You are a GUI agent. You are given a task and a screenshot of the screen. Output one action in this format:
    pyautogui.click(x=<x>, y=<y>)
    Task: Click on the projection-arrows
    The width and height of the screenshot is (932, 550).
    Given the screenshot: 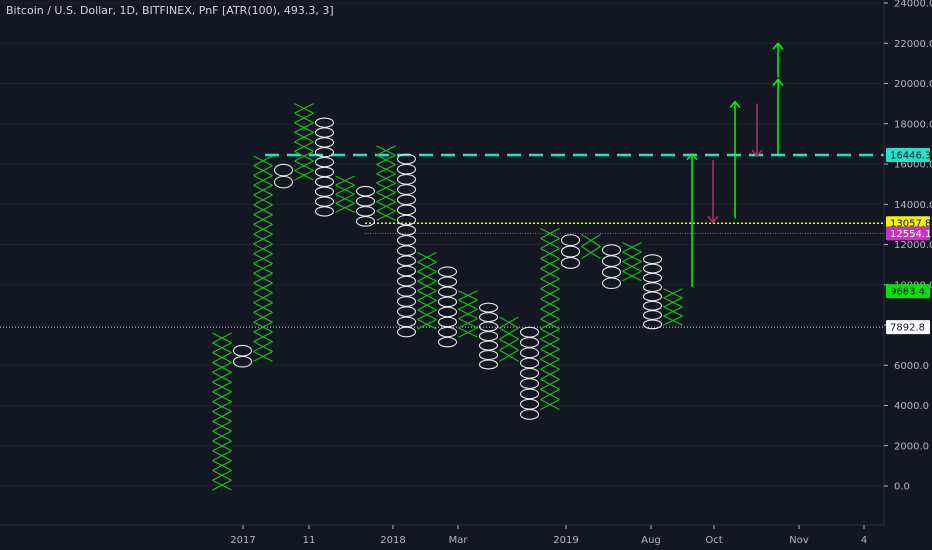 What is the action you would take?
    pyautogui.click(x=735, y=165)
    